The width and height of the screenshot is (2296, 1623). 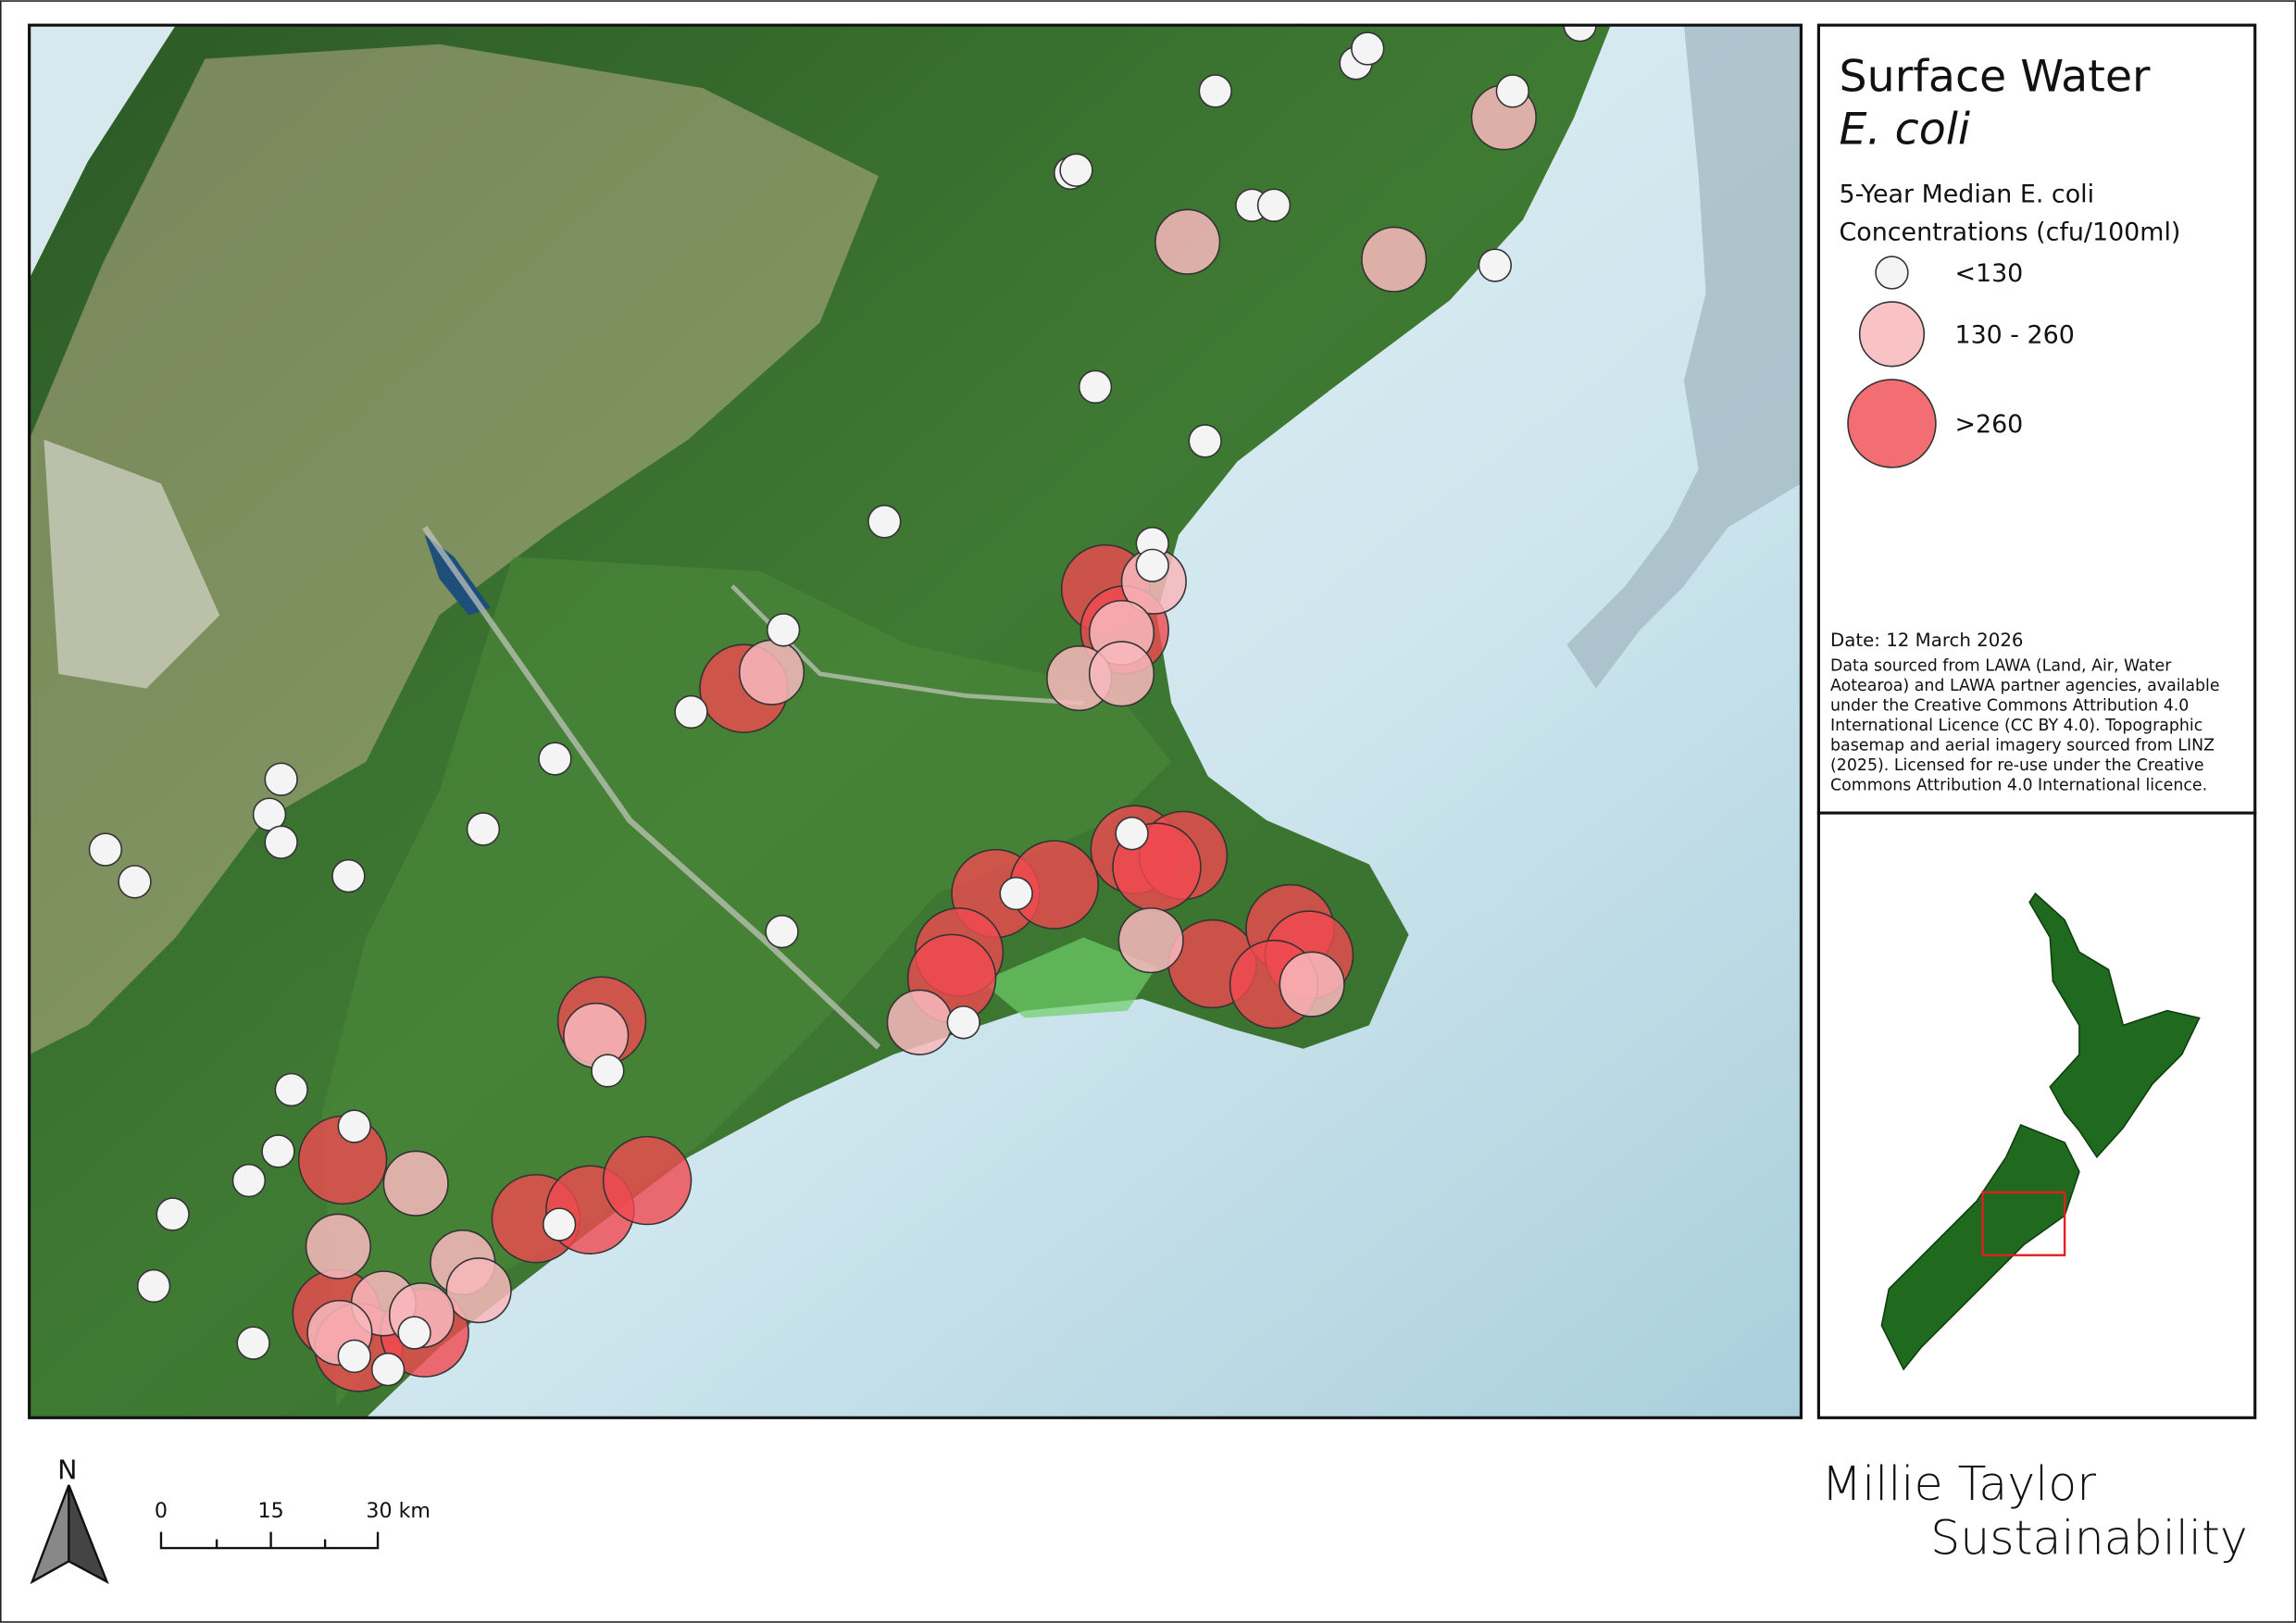 I want to click on legend-items: <130 130 - 260 >260, so click(x=1961, y=362).